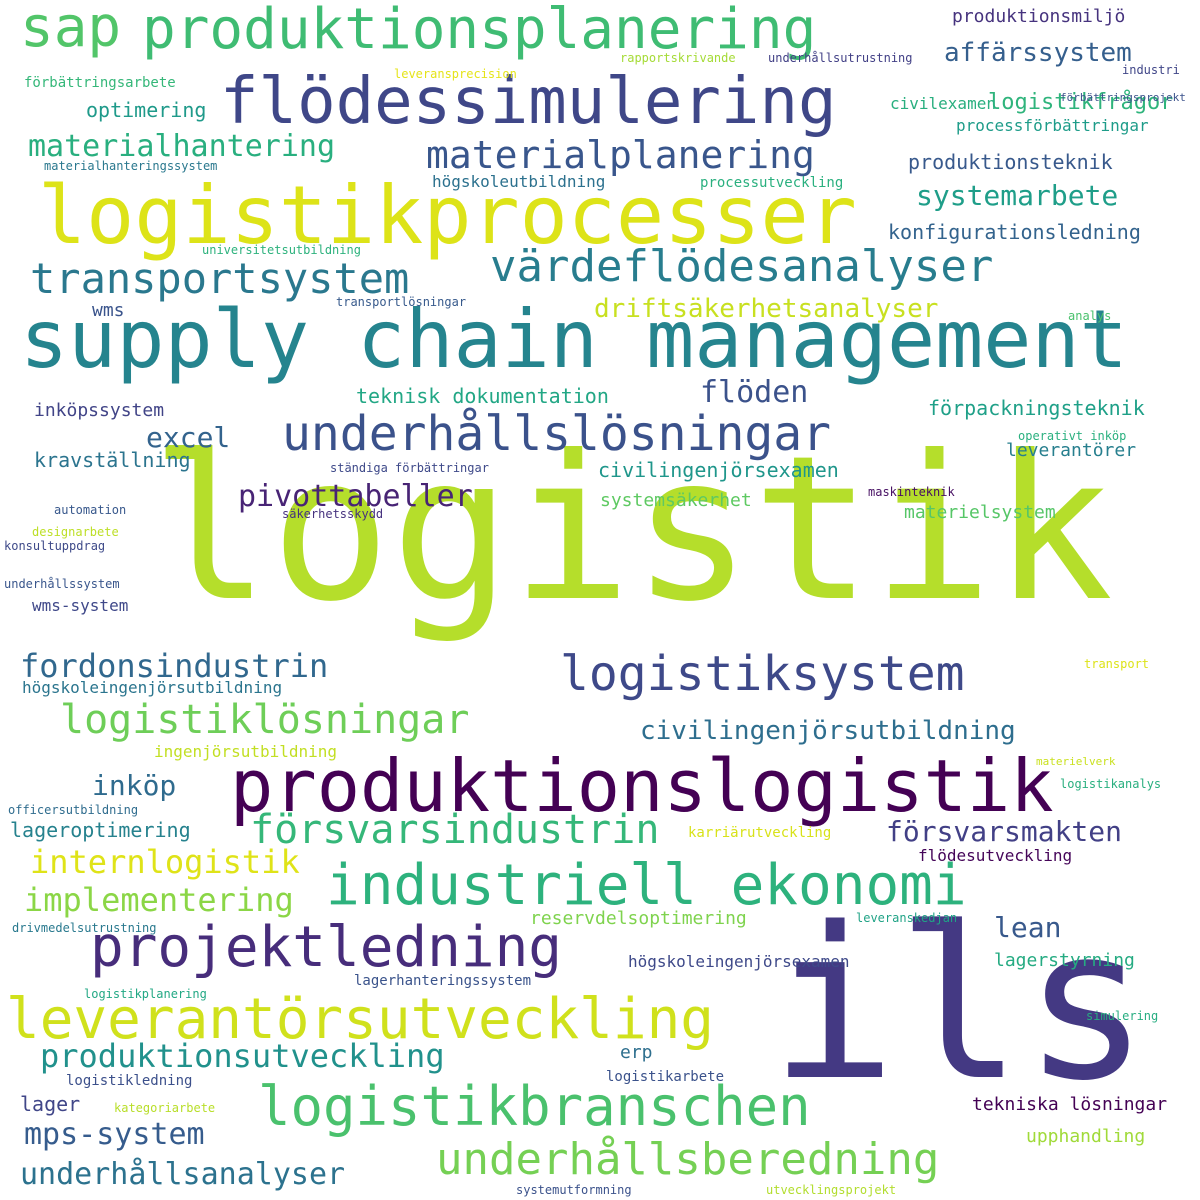 The image size is (1200, 1200). Describe the element at coordinates (754, 392) in the screenshot. I see `word: flöden` at that location.